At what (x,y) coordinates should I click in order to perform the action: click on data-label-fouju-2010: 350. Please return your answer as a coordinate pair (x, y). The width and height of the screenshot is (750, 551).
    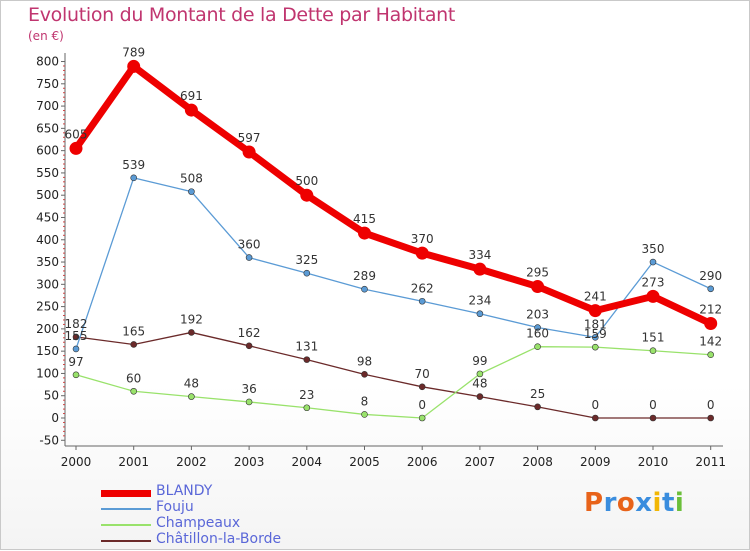
    Looking at the image, I should click on (653, 249).